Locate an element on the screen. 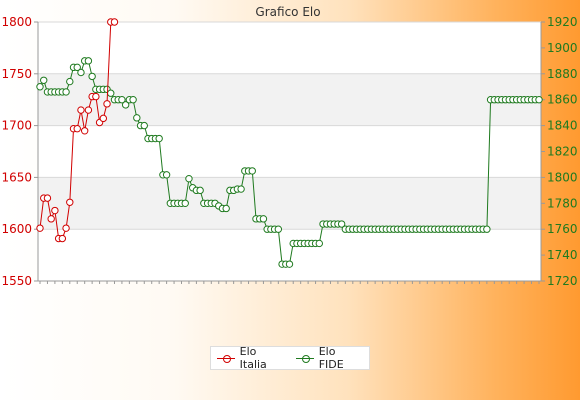  y-right-tick-label: 1900 is located at coordinates (562, 48).